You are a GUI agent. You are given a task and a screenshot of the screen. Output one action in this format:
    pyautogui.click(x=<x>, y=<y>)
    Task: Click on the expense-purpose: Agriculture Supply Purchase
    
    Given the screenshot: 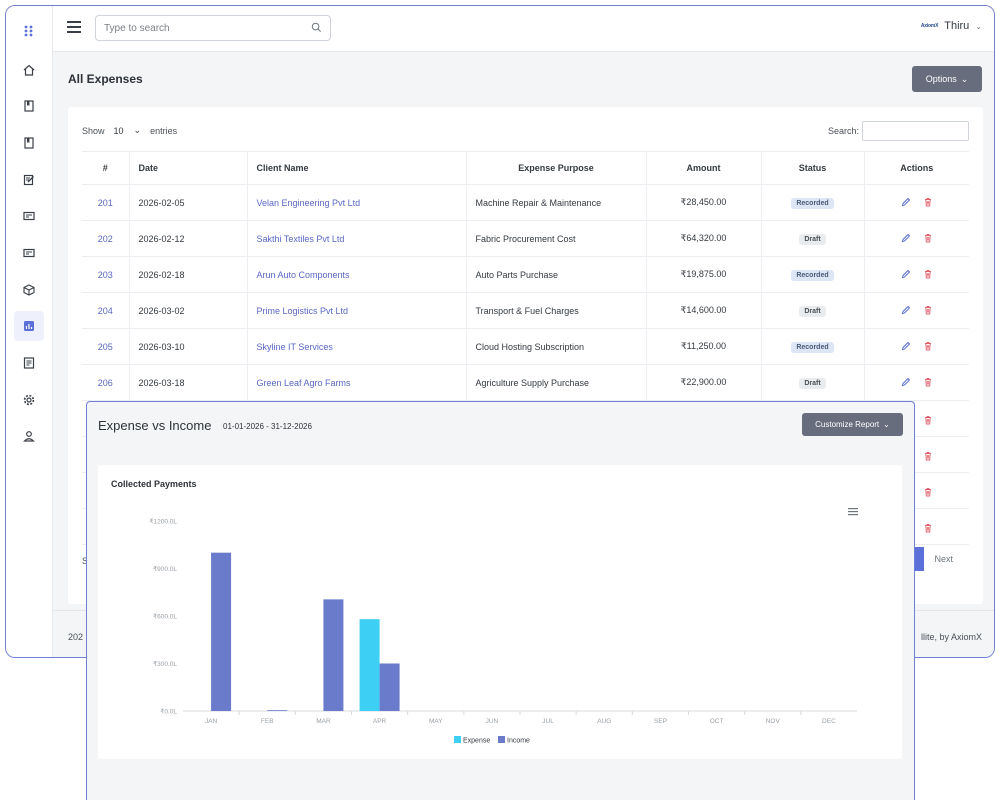 What is the action you would take?
    pyautogui.click(x=556, y=382)
    